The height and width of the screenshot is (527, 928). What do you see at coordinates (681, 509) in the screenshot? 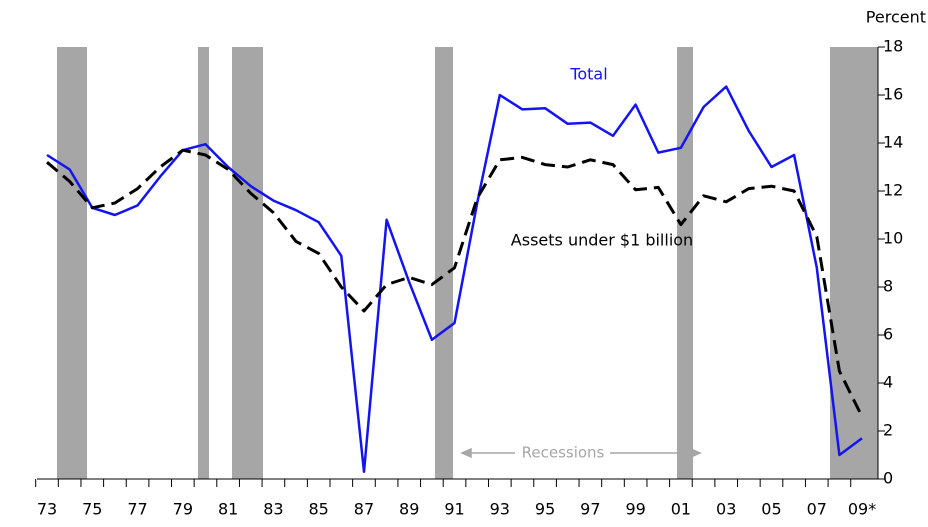
I see `x-tick-label: 01` at bounding box center [681, 509].